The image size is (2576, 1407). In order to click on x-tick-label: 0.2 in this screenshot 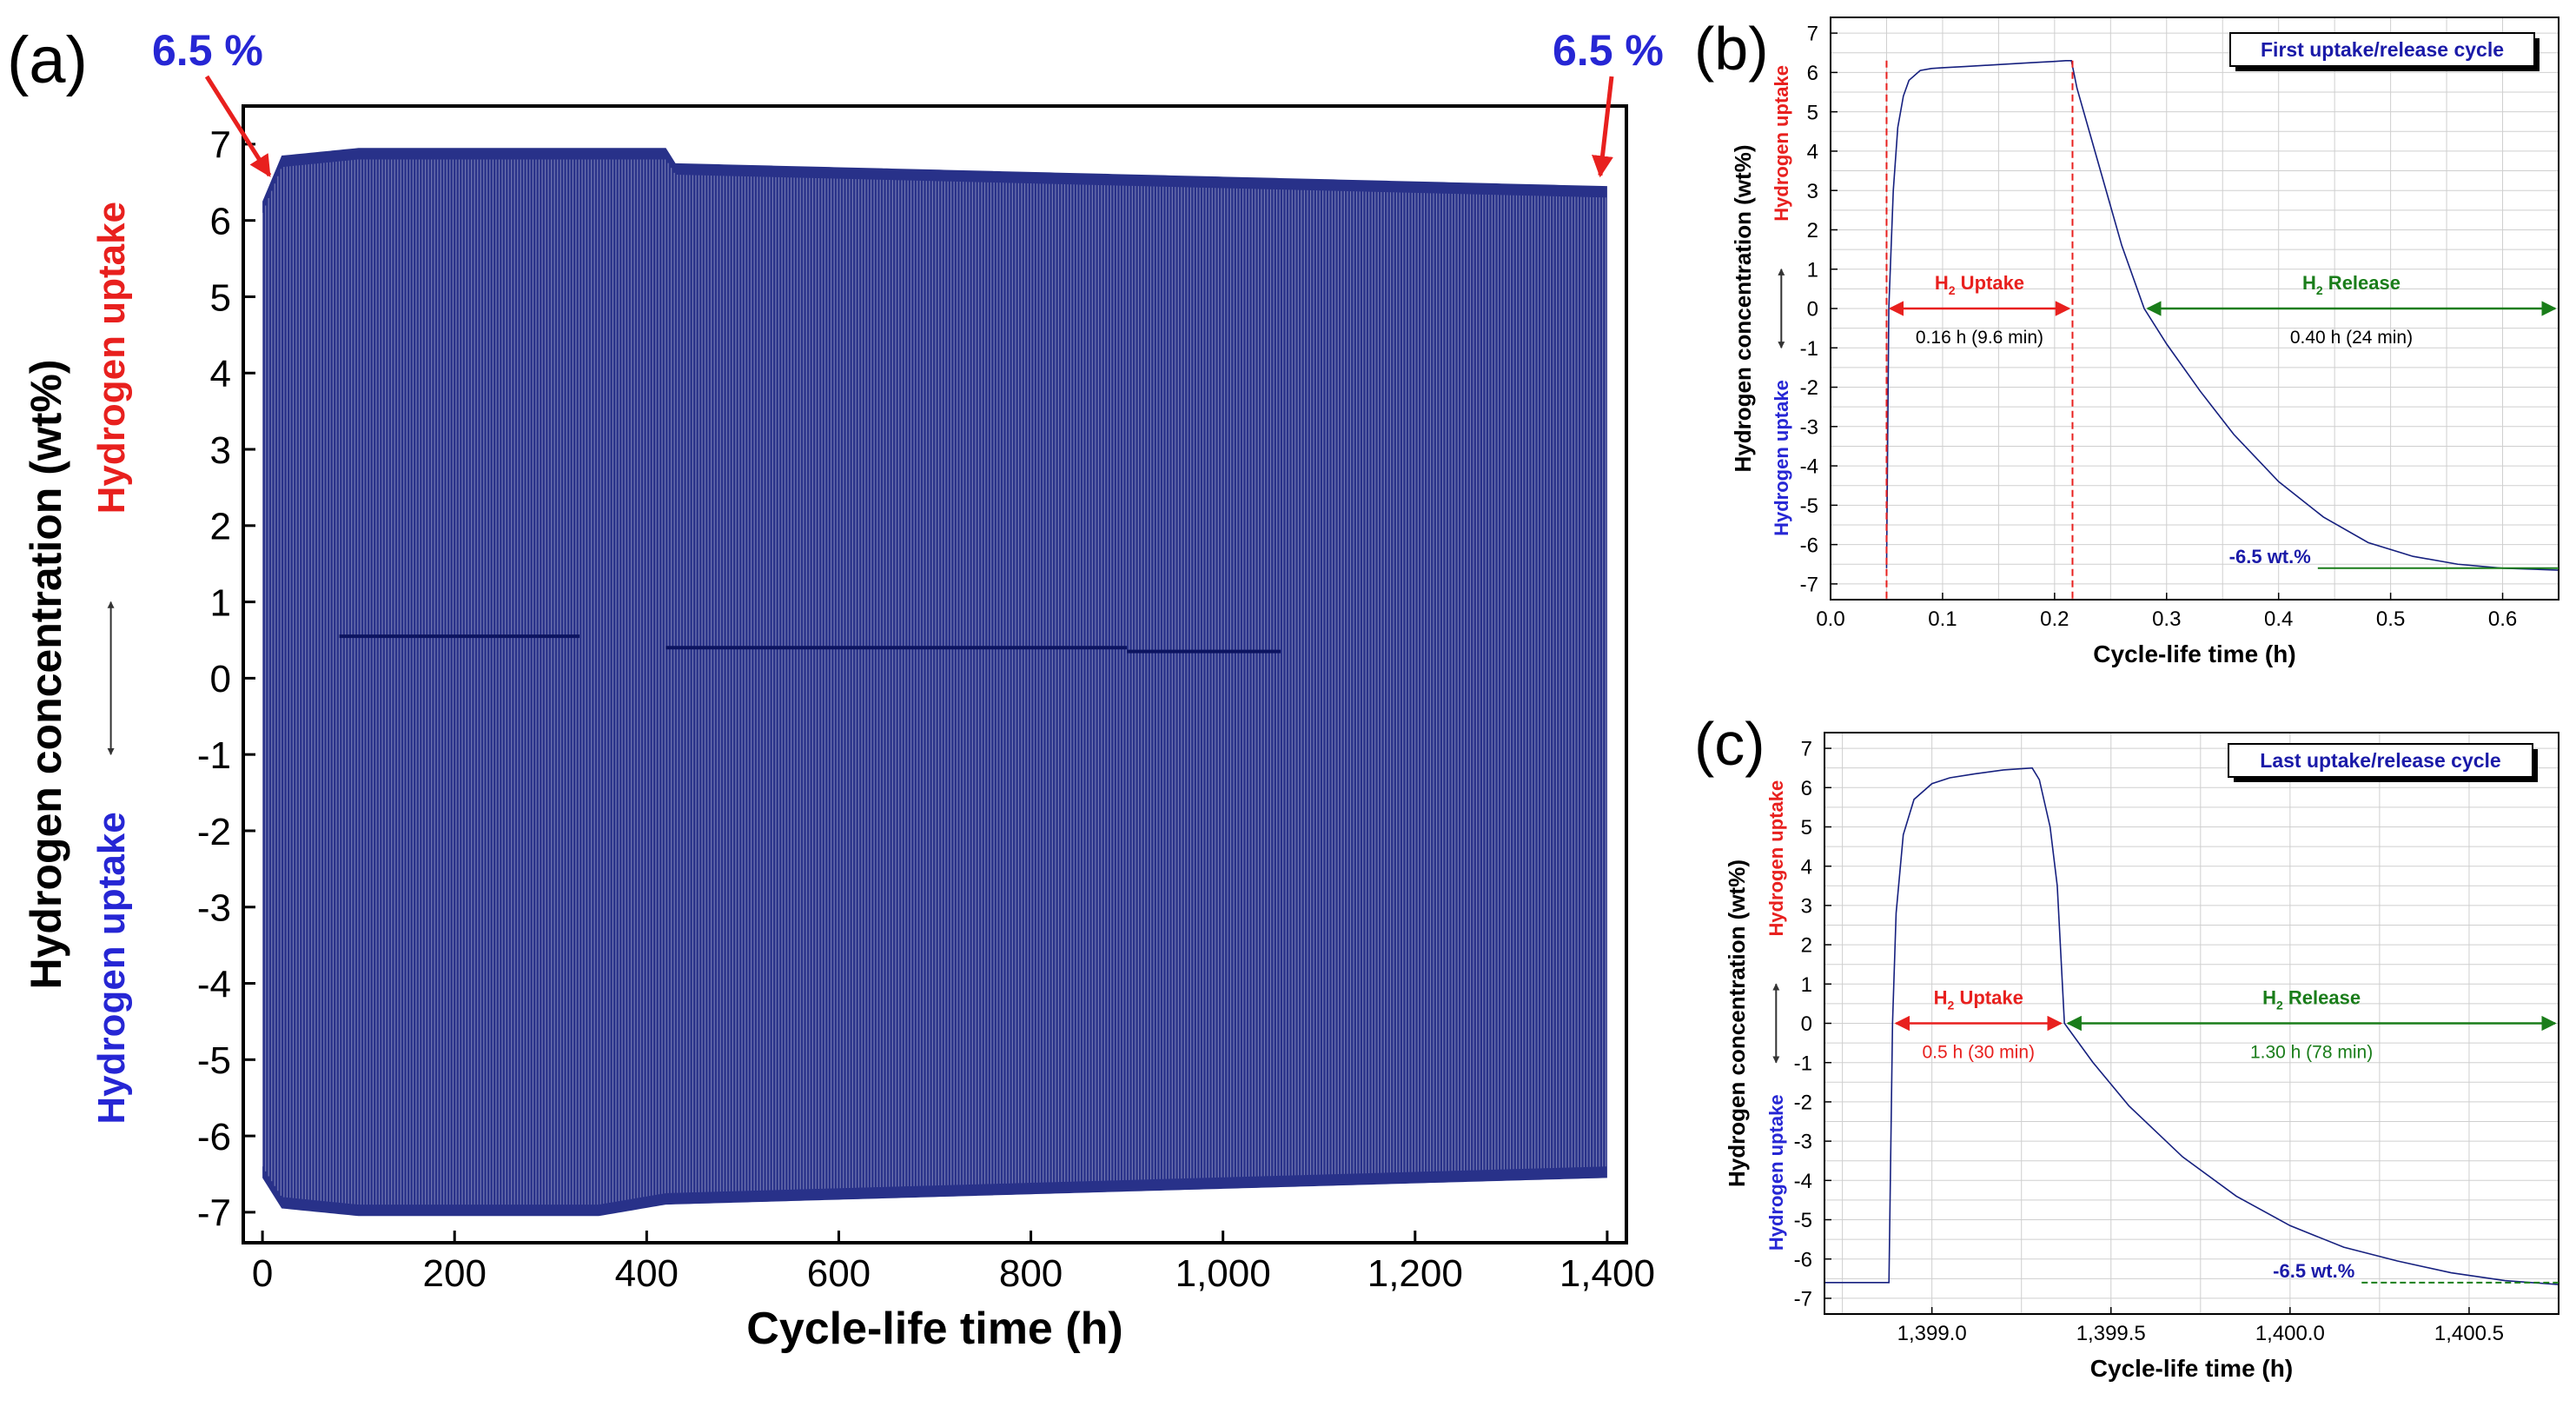, I will do `click(2054, 619)`.